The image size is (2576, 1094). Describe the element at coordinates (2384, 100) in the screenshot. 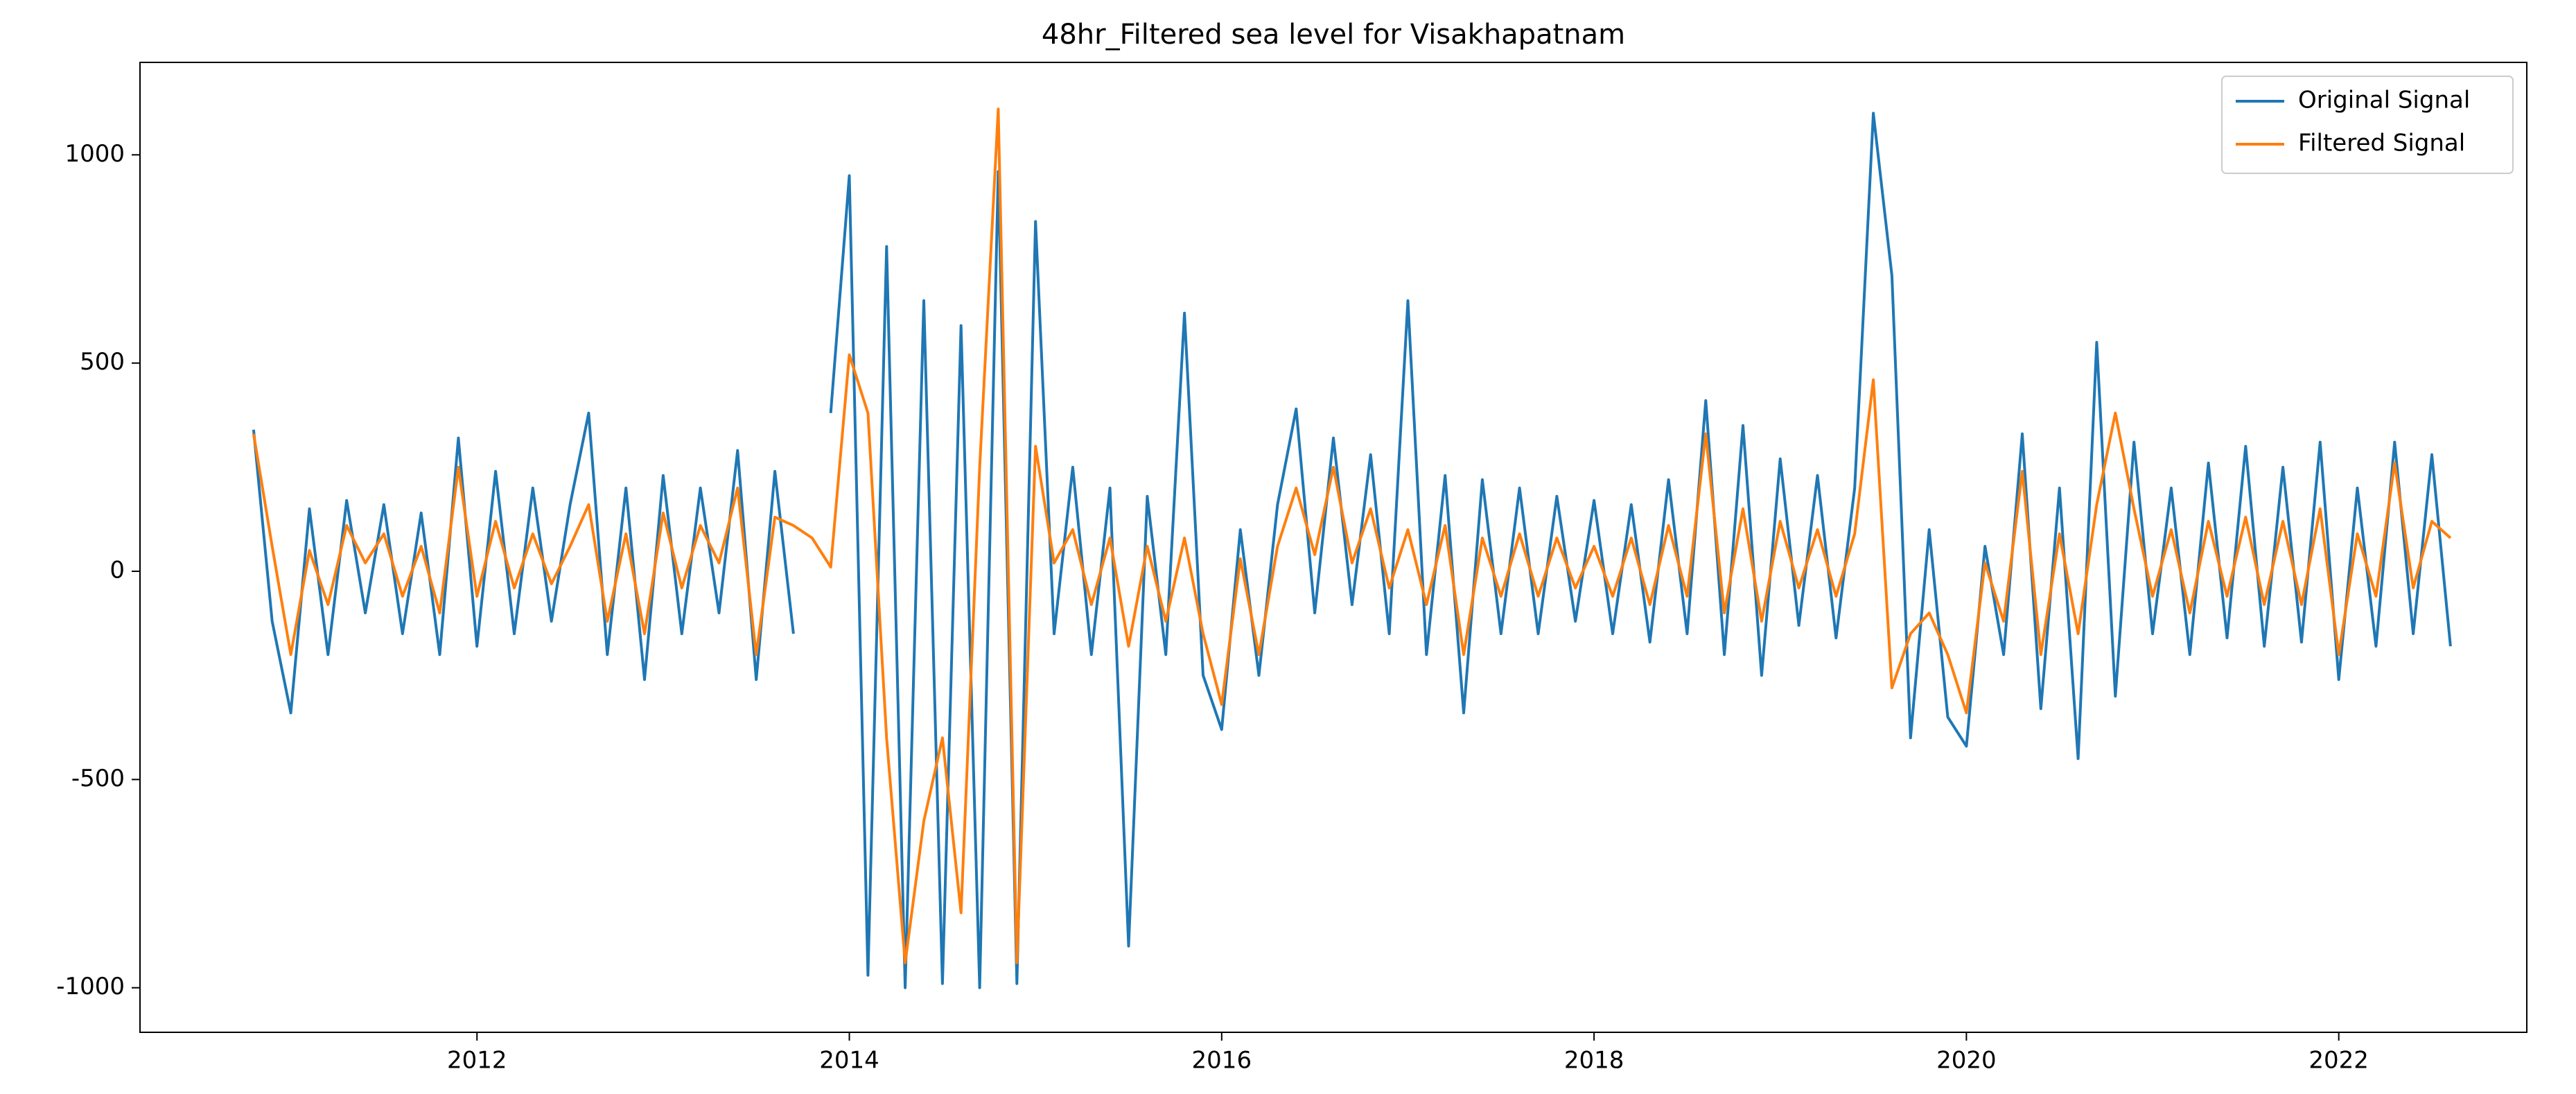

I see `legend-label: Original Signal` at that location.